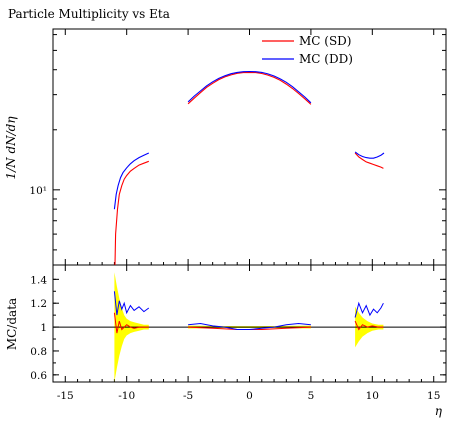 This screenshot has width=461, height=422. Describe the element at coordinates (38, 352) in the screenshot. I see `ratio-y-tick-label: 0.8` at that location.